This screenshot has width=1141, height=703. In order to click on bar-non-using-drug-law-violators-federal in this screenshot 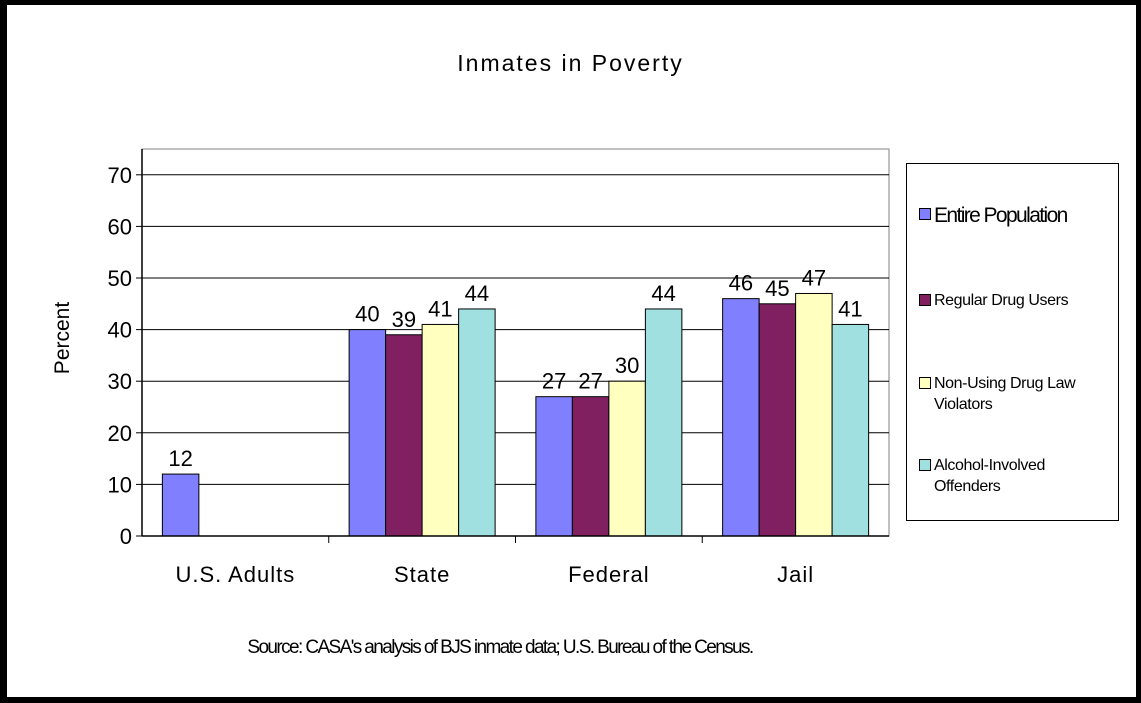, I will do `click(627, 458)`.